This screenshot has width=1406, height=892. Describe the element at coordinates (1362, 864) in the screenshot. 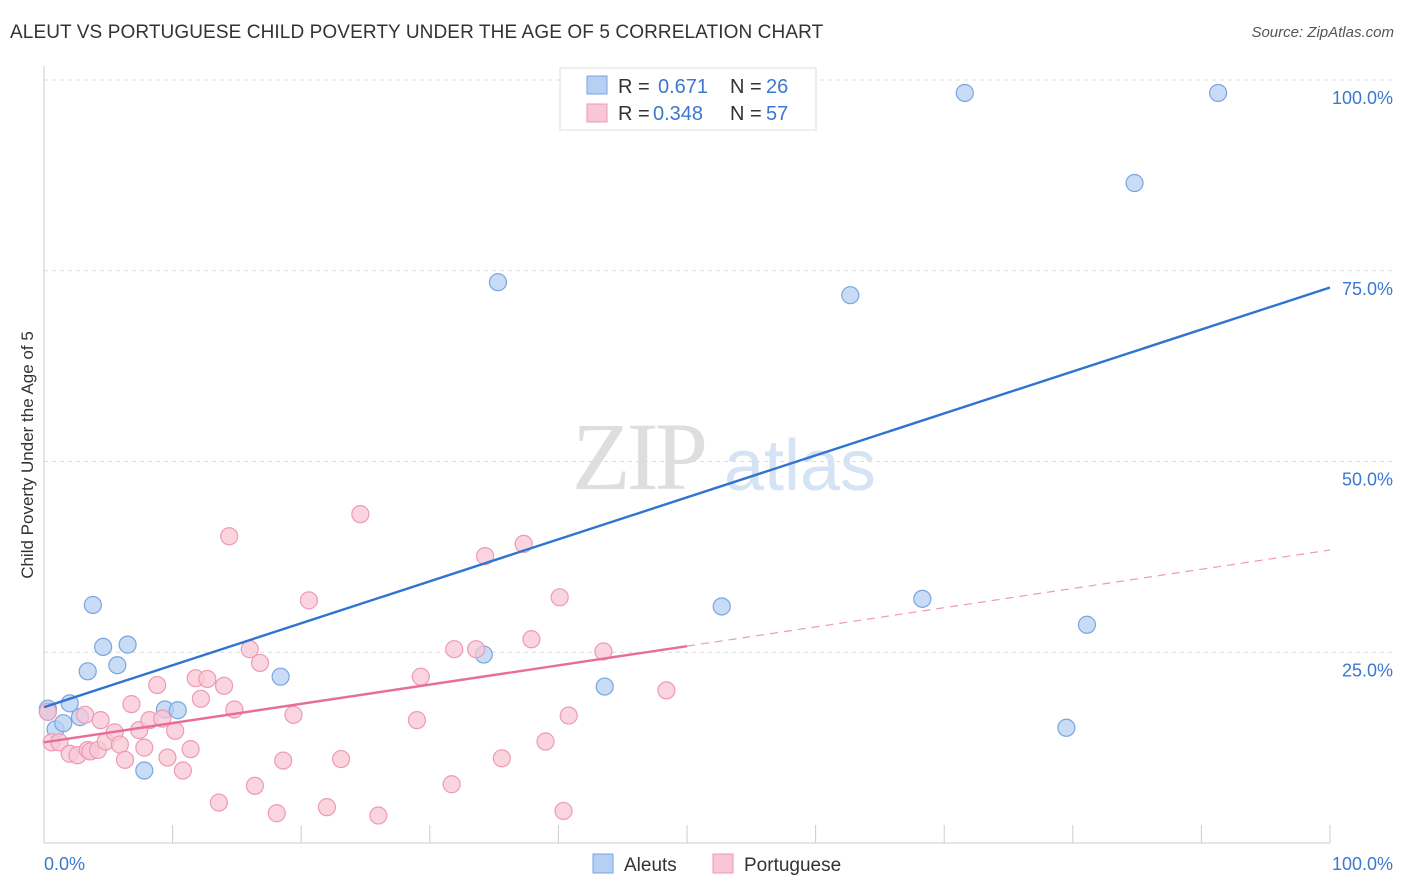

I see `x-tick-label-max: 100.0%` at that location.